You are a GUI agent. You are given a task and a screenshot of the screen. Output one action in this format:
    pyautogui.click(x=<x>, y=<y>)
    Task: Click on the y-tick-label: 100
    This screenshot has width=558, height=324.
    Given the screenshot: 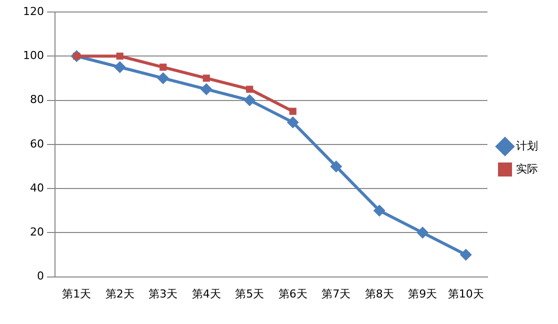 What is the action you would take?
    pyautogui.click(x=33, y=55)
    